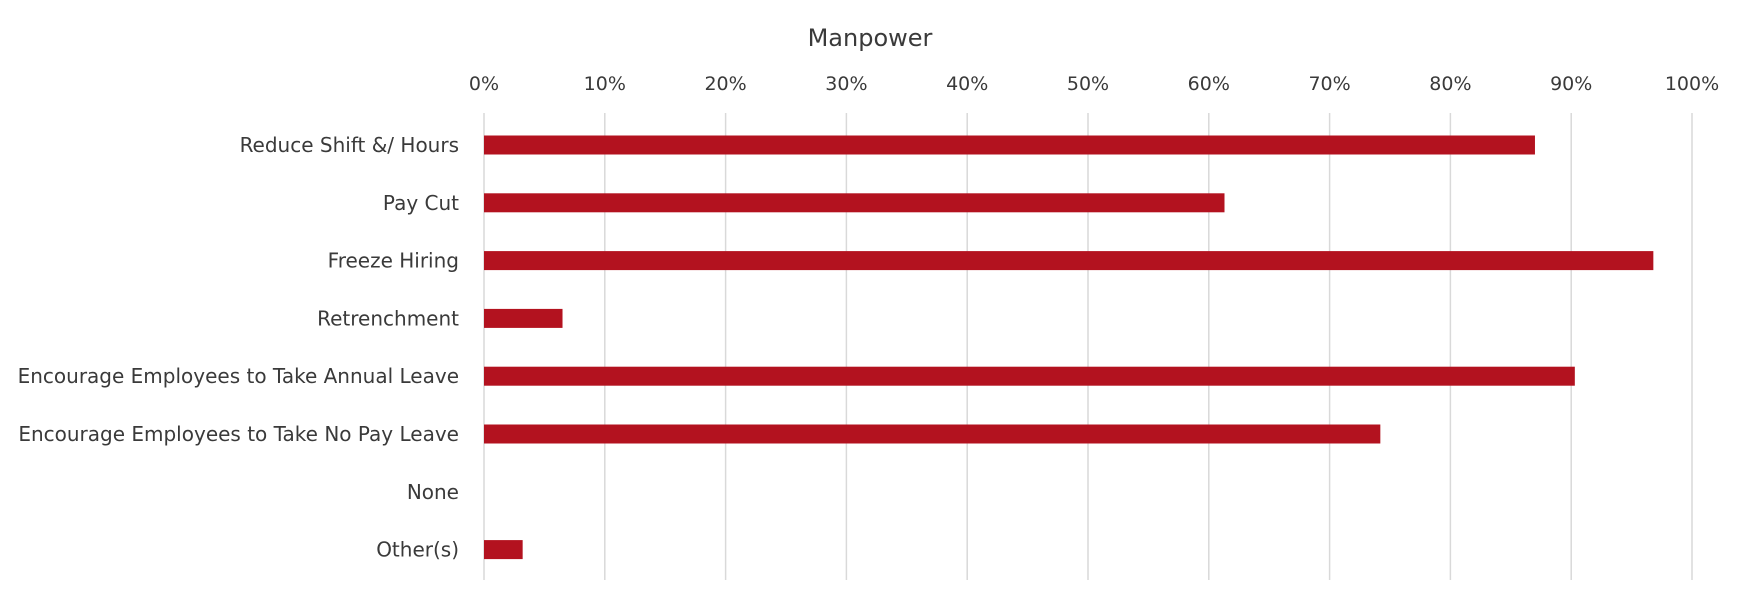 This screenshot has height=600, width=1741. Describe the element at coordinates (1692, 84) in the screenshot. I see `x-tick-label: 100%` at that location.